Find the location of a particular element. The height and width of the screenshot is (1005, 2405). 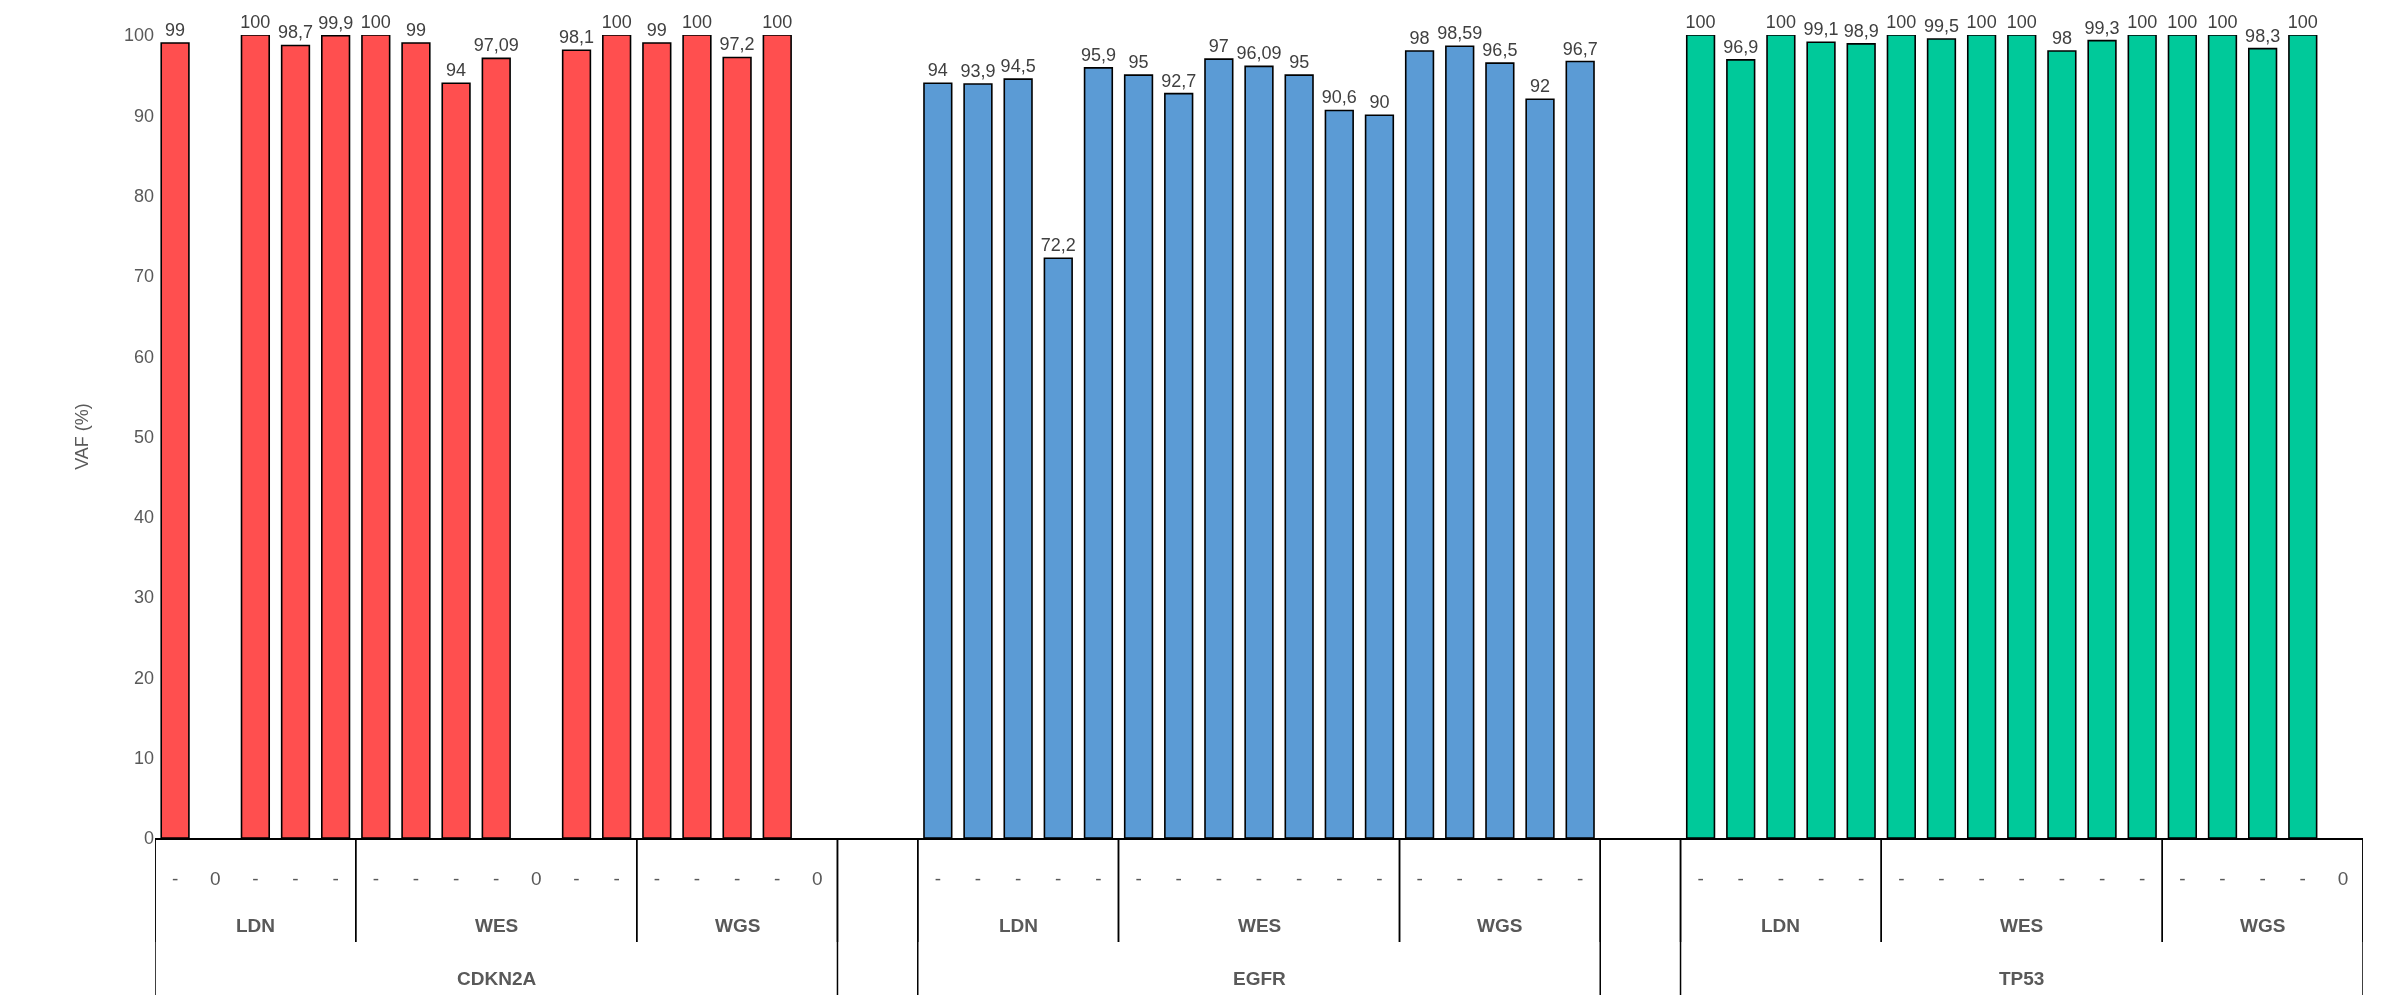

y-tick-label: 0 is located at coordinates (148, 838).